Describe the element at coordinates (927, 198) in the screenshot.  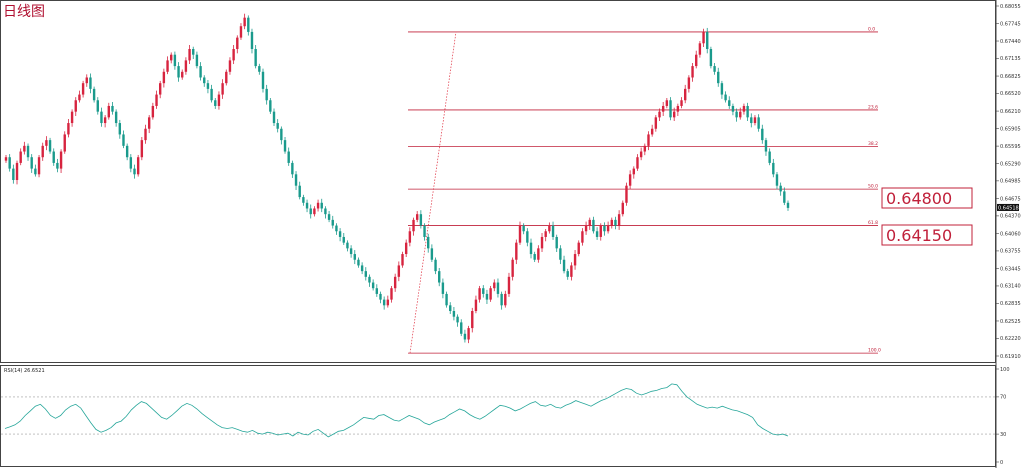
I see `callout-0648: 0.64800` at that location.